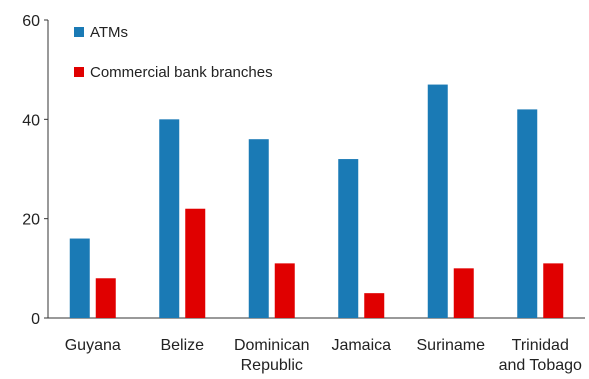  I want to click on x-tick-label: Guyana, so click(93, 345).